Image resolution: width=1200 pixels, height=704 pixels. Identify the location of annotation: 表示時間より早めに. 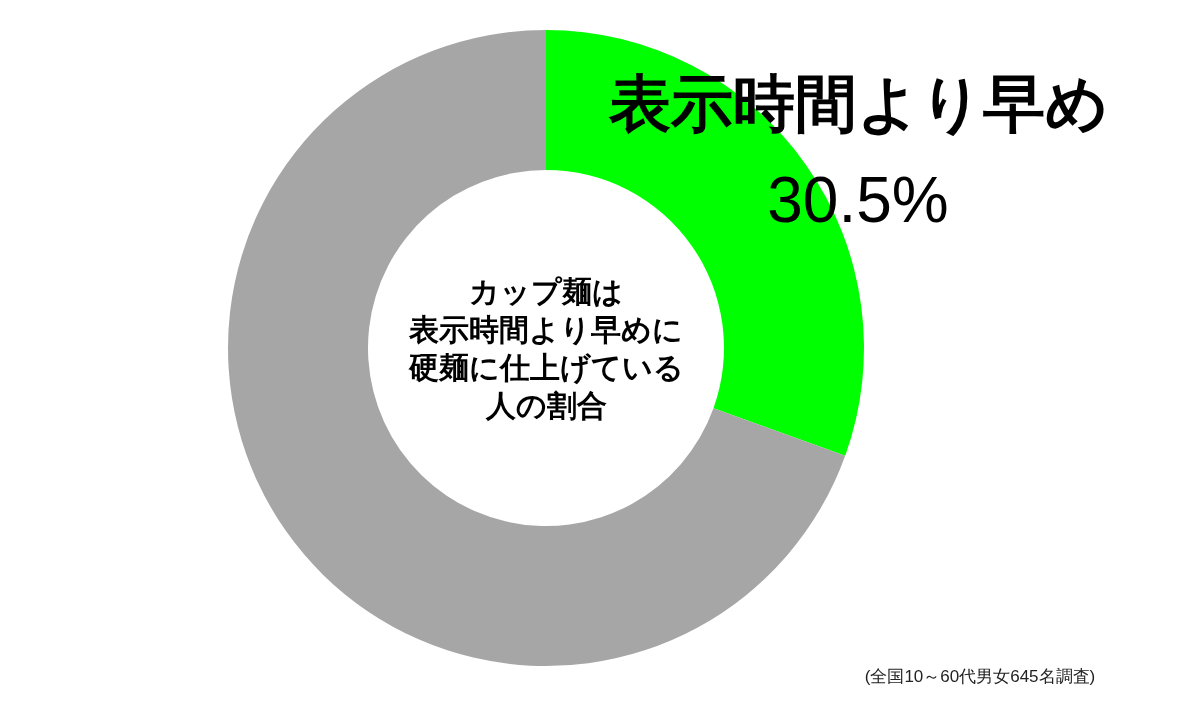
(546, 329).